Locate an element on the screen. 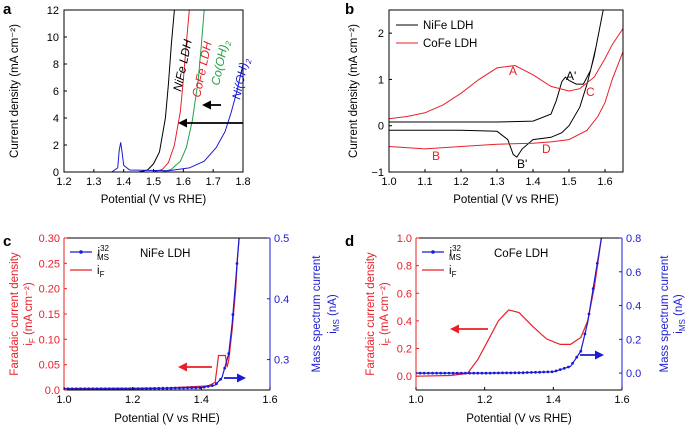 Image resolution: width=685 pixels, height=433 pixels. y-left-tick-label-c: 0.0 is located at coordinates (52, 391).